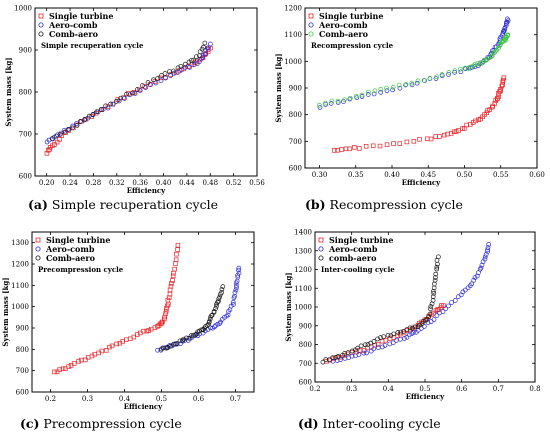  Describe the element at coordinates (123, 204) in the screenshot. I see `panel-caption: (a) Simple recuperation cycle` at that location.